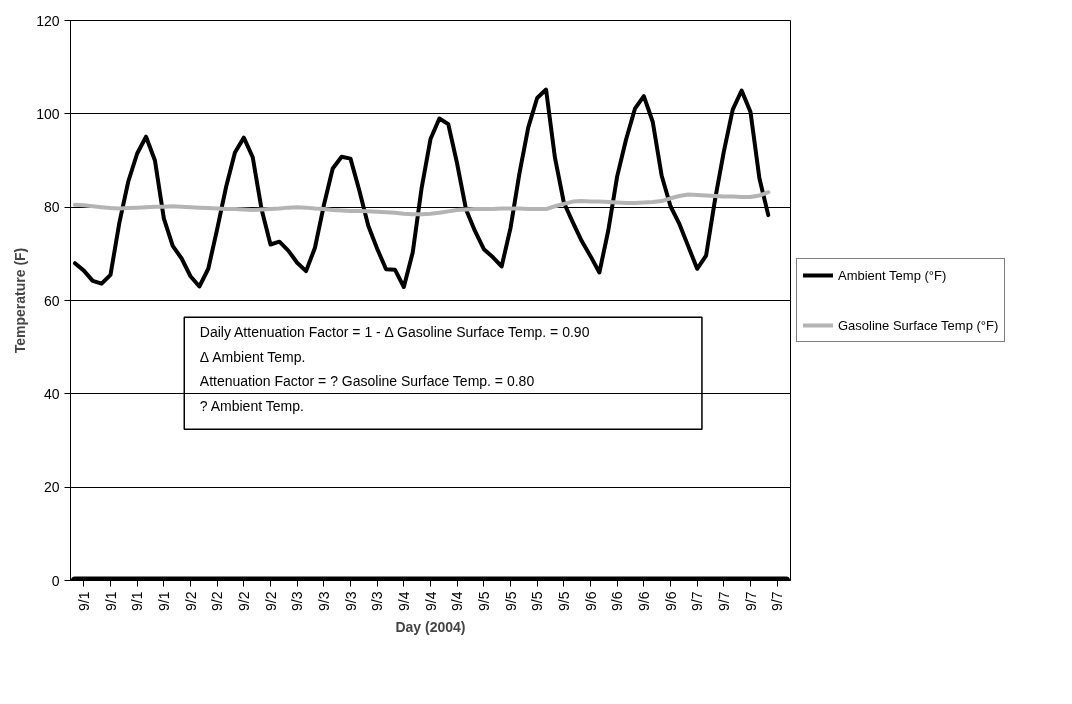 The height and width of the screenshot is (704, 1072). Describe the element at coordinates (51, 300) in the screenshot. I see `y-tick-label: 60` at that location.